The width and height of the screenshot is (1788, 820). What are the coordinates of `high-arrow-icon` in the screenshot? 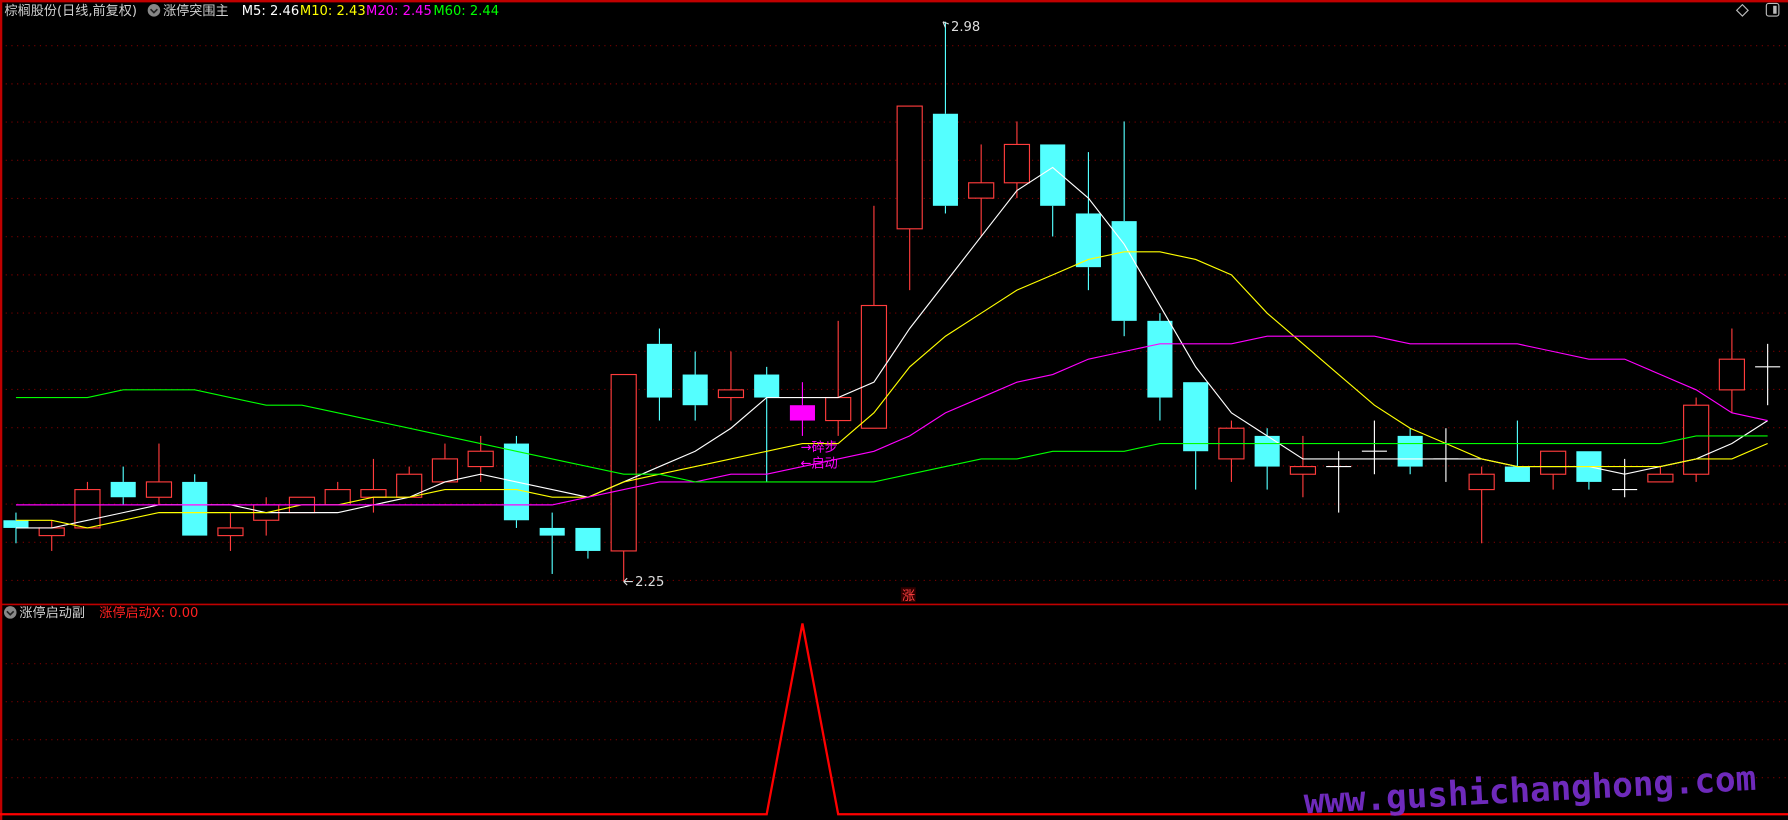 It's located at (945, 24).